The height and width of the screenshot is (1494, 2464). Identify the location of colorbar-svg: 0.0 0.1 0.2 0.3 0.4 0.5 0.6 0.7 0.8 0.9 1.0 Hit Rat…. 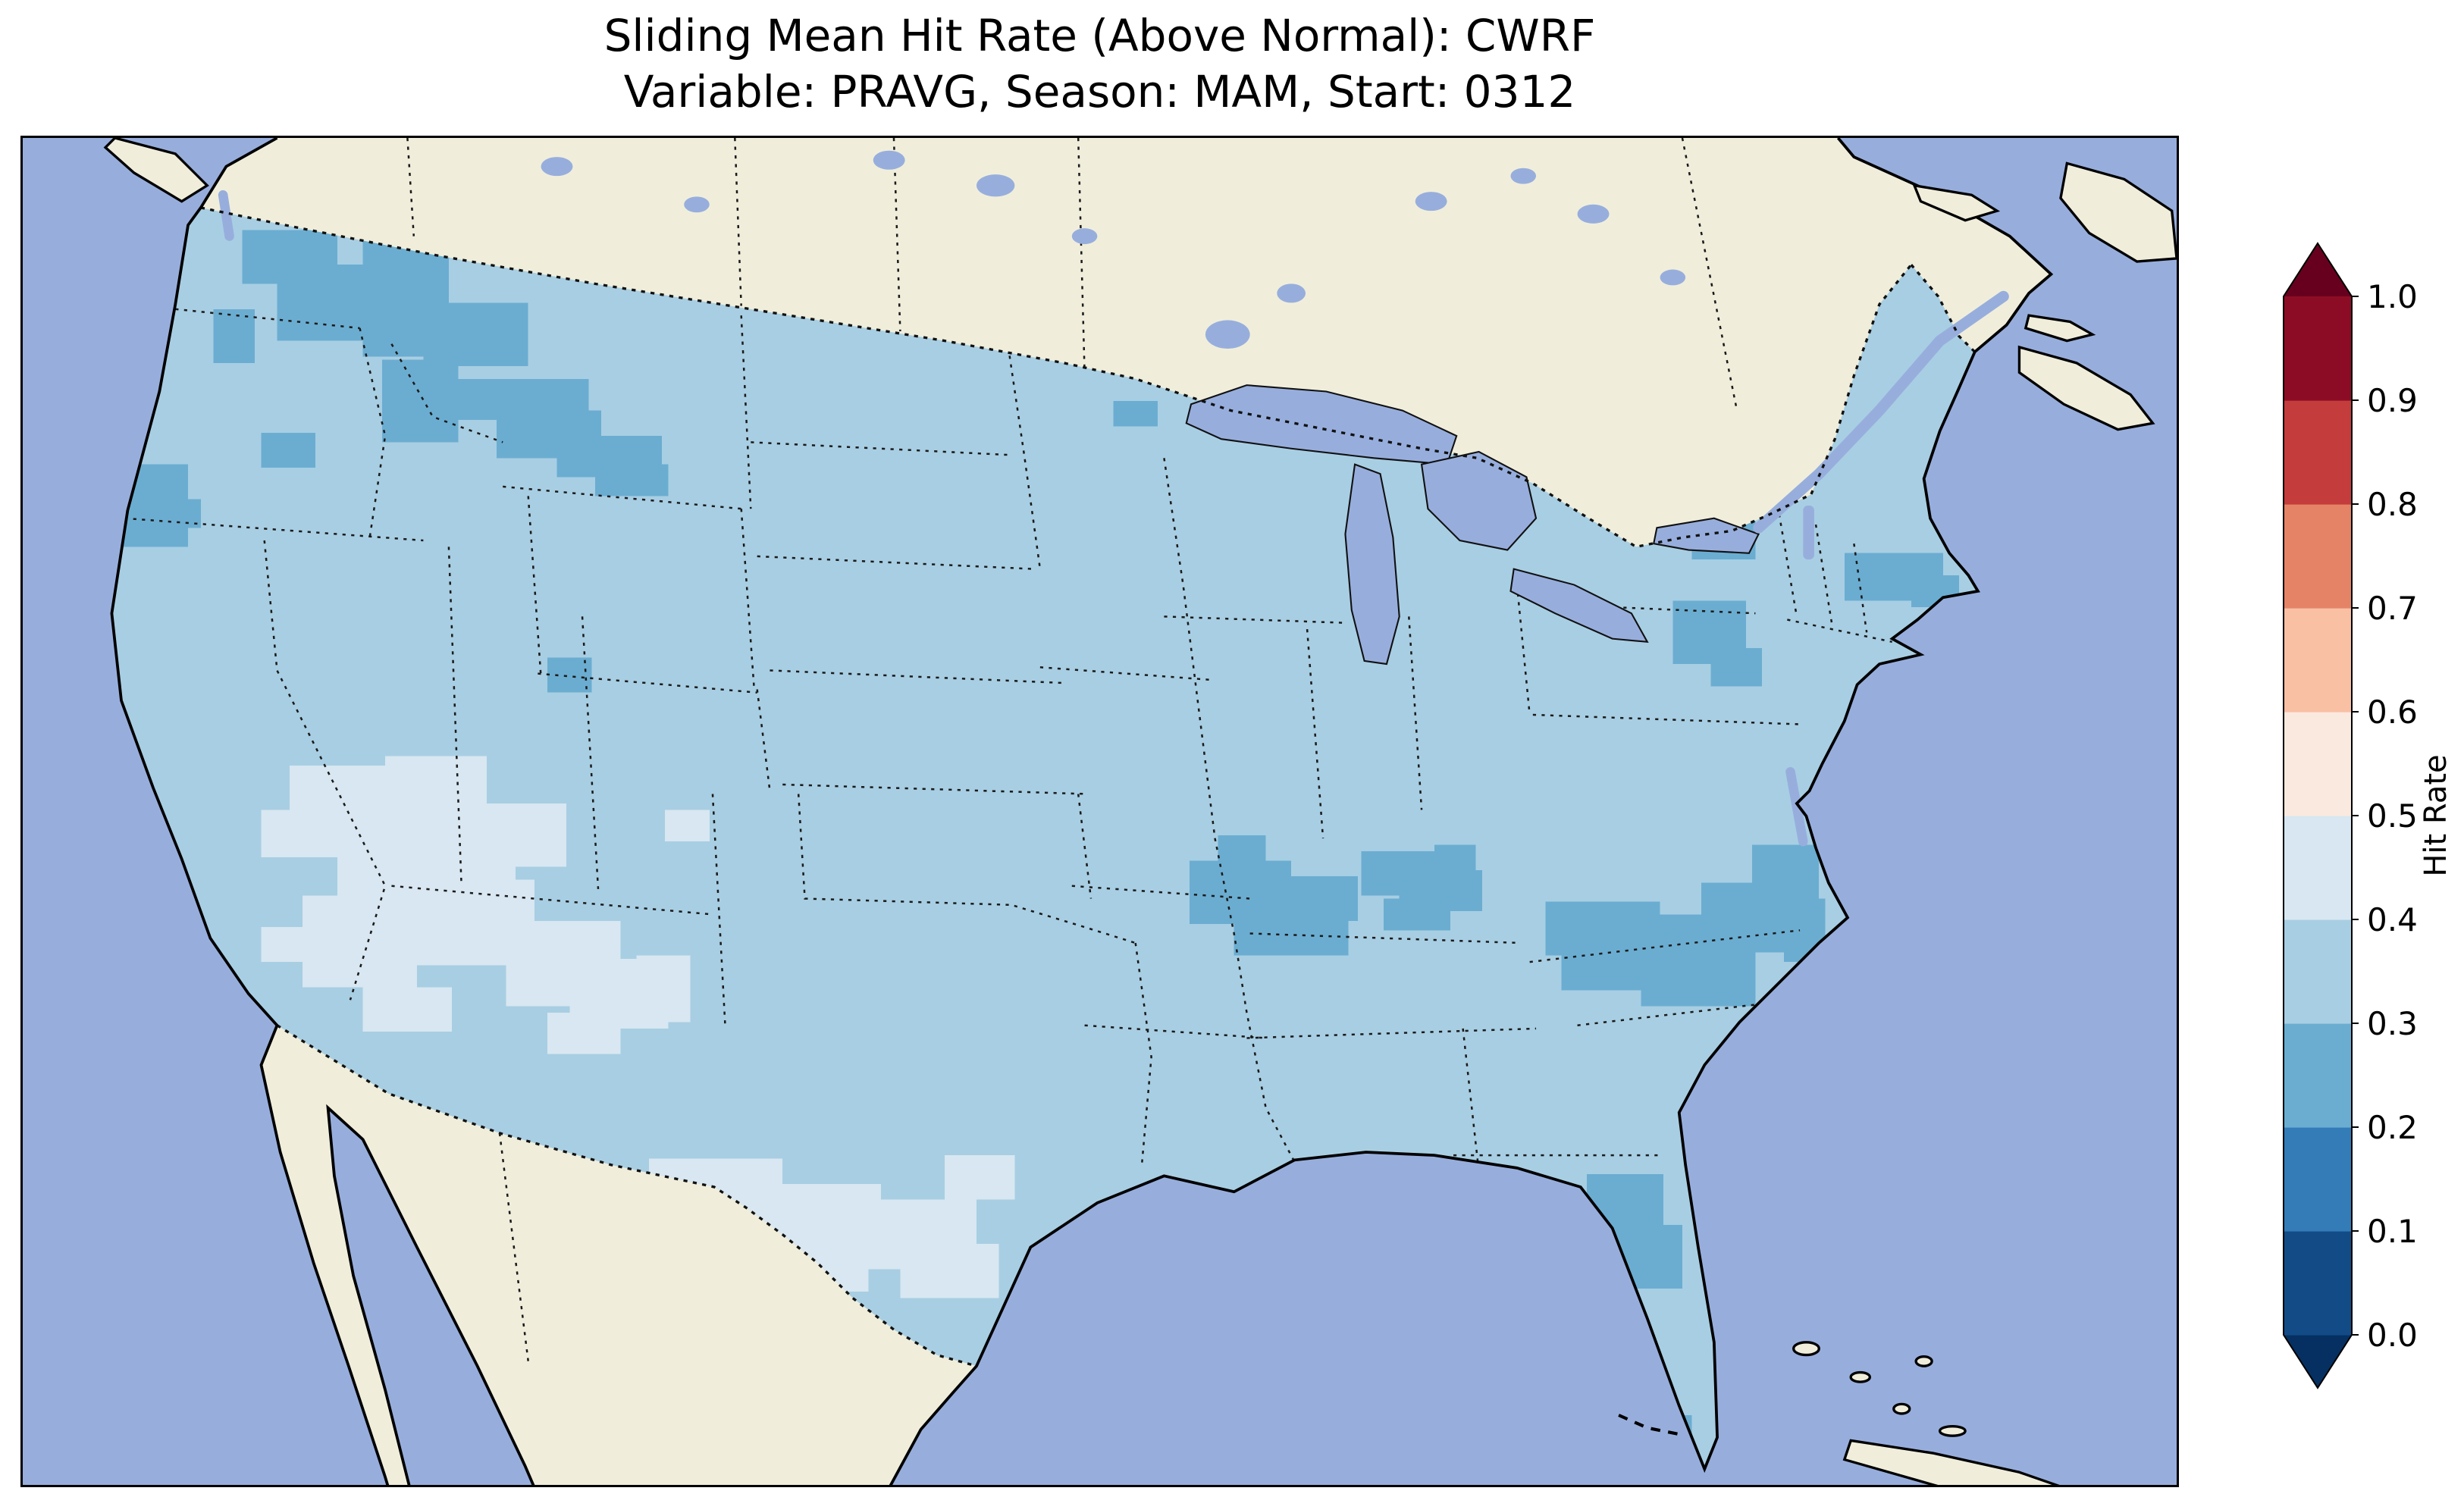
(2368, 815).